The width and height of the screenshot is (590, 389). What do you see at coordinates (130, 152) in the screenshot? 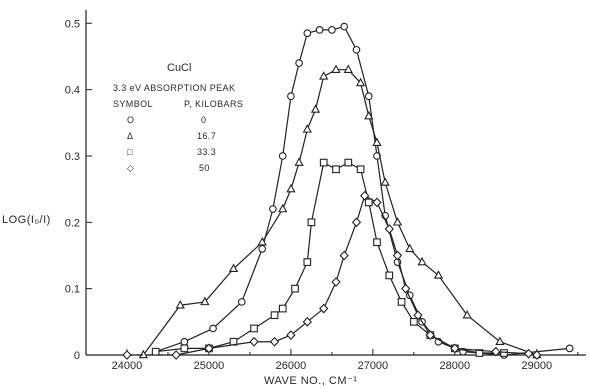
I see `legend-symbol-2: □` at bounding box center [130, 152].